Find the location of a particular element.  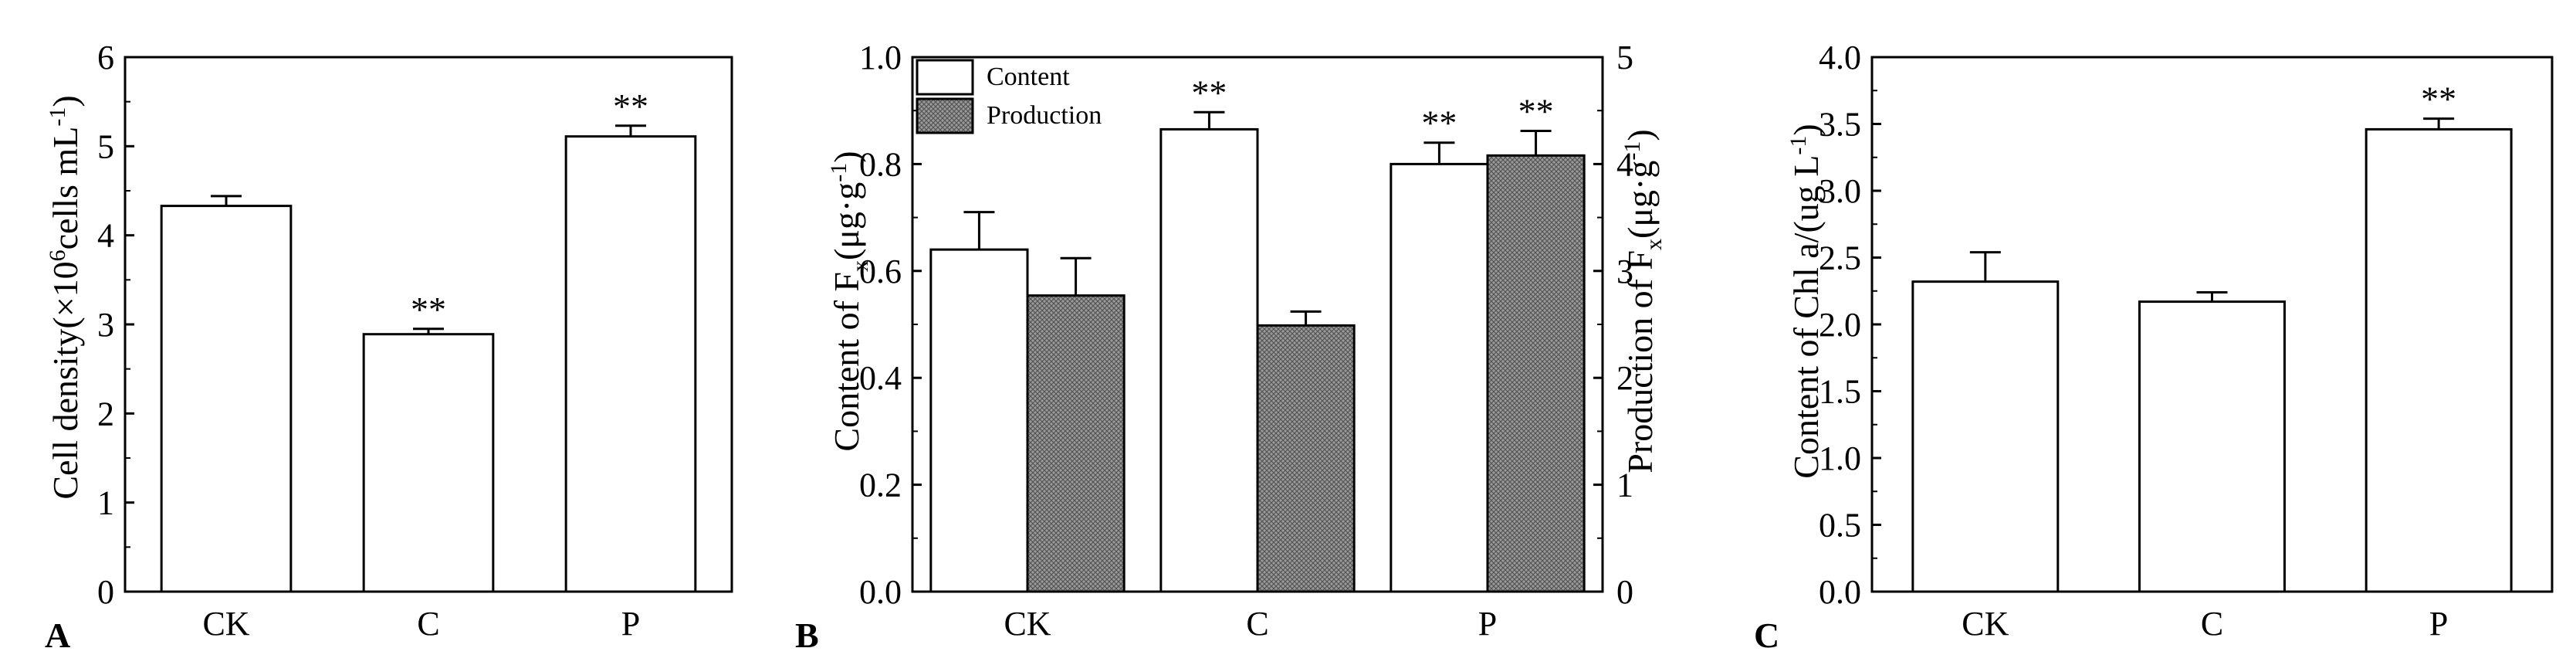

panel-c-ylabel: Content of Chl a/(ug L-1) is located at coordinates (1806, 301).